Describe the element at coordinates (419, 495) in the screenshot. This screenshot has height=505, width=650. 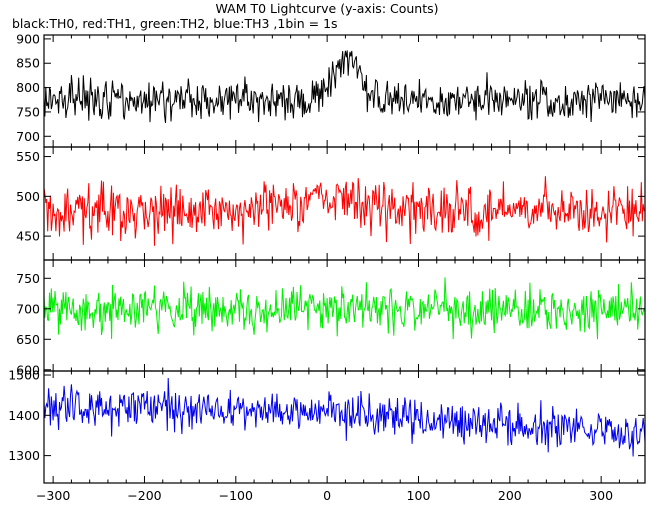
I see `x-tick-label: 100` at that location.